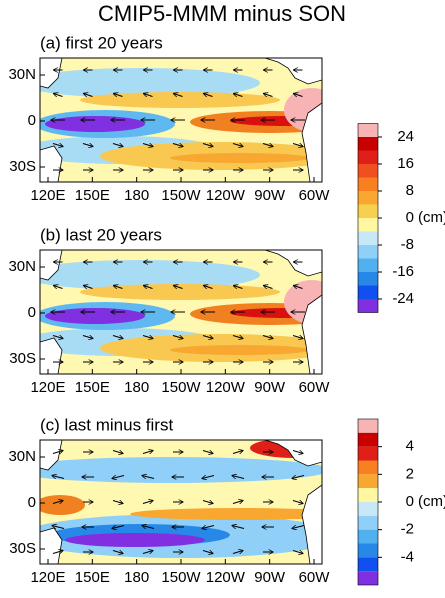  I want to click on y-tick-label: 30N, so click(22, 74).